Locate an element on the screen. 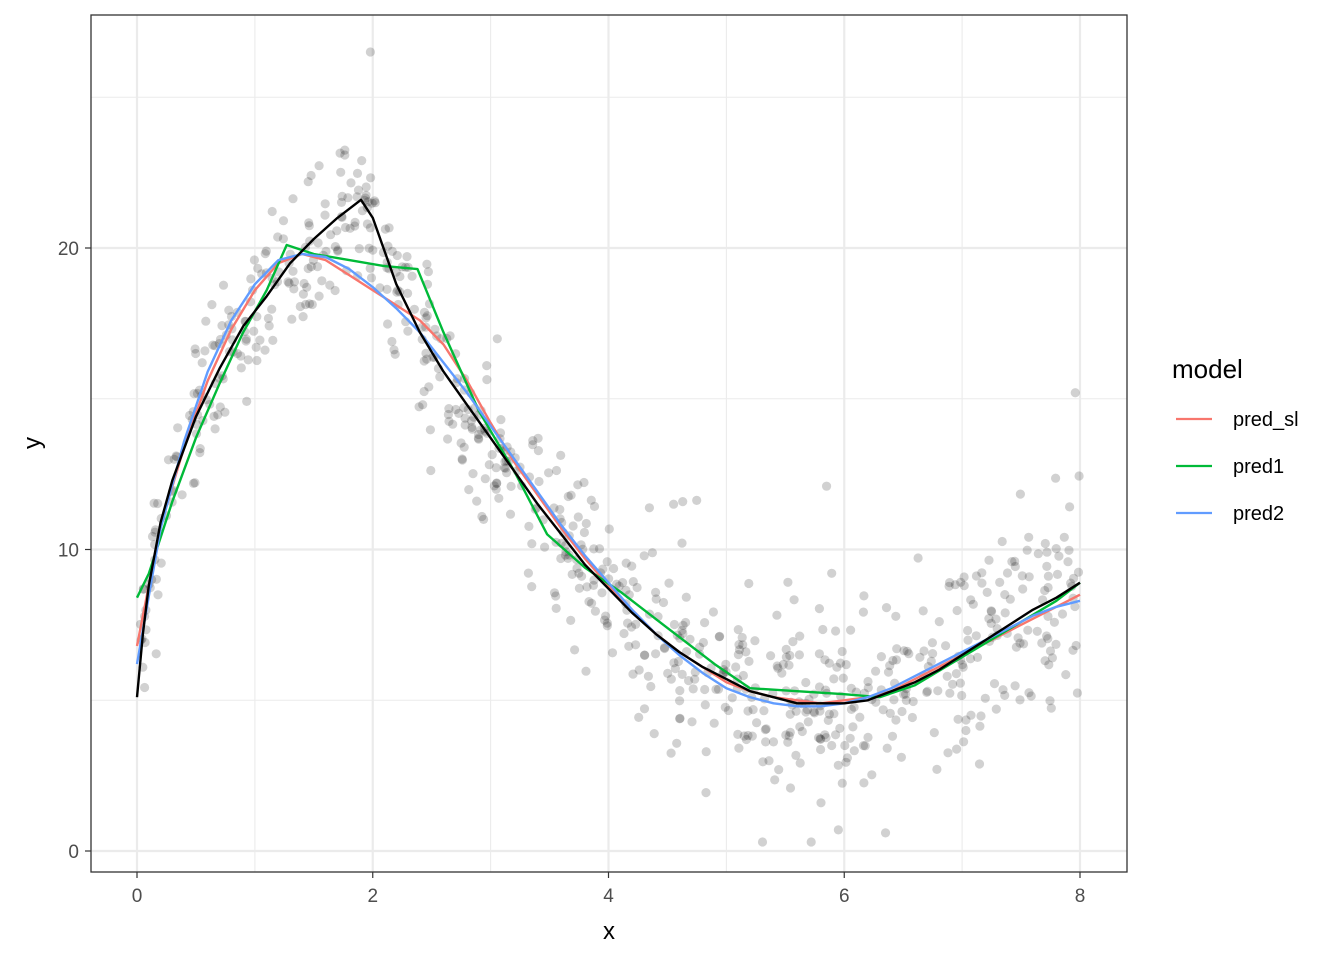 The height and width of the screenshot is (960, 1344). x-tick-label: 2 is located at coordinates (372, 896).